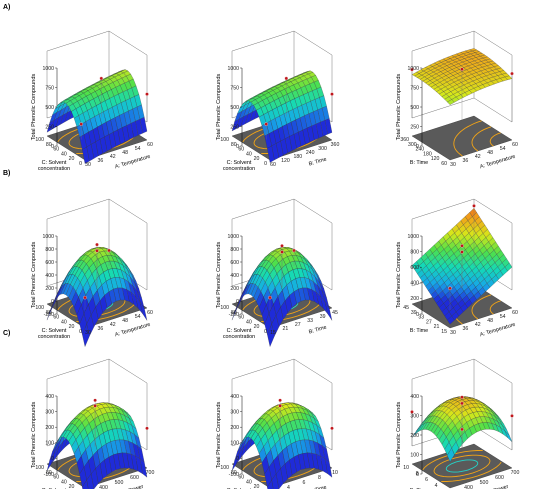 This screenshot has width=550, height=489. Describe the element at coordinates (437, 327) in the screenshot. I see `y-tick-label: 21` at that location.